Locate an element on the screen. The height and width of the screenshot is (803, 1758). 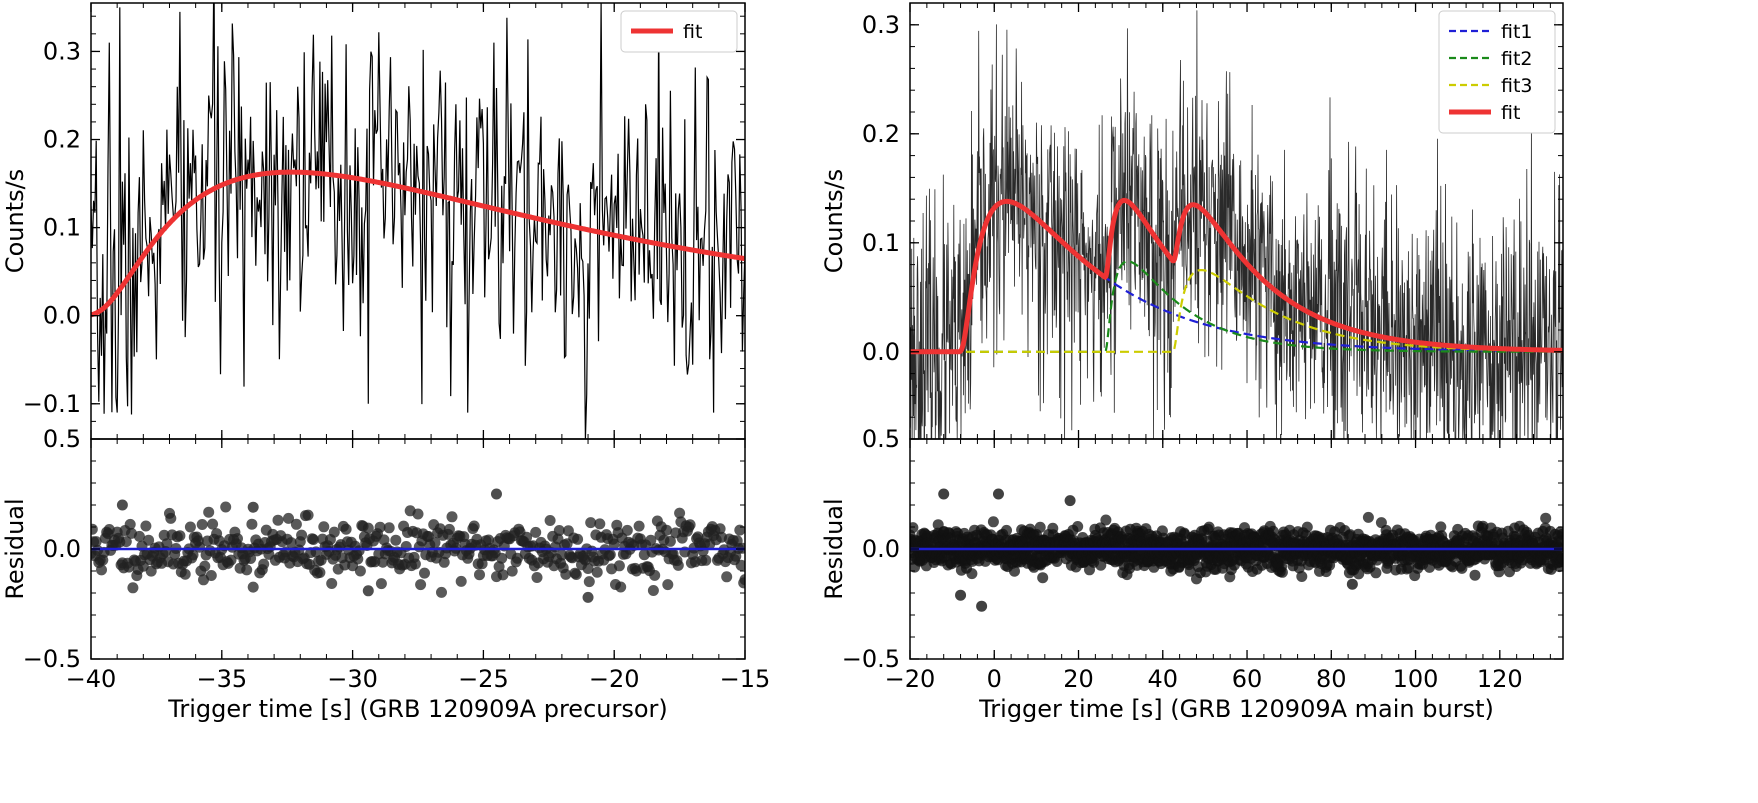
series-fit2 is located at coordinates (1236, 306).